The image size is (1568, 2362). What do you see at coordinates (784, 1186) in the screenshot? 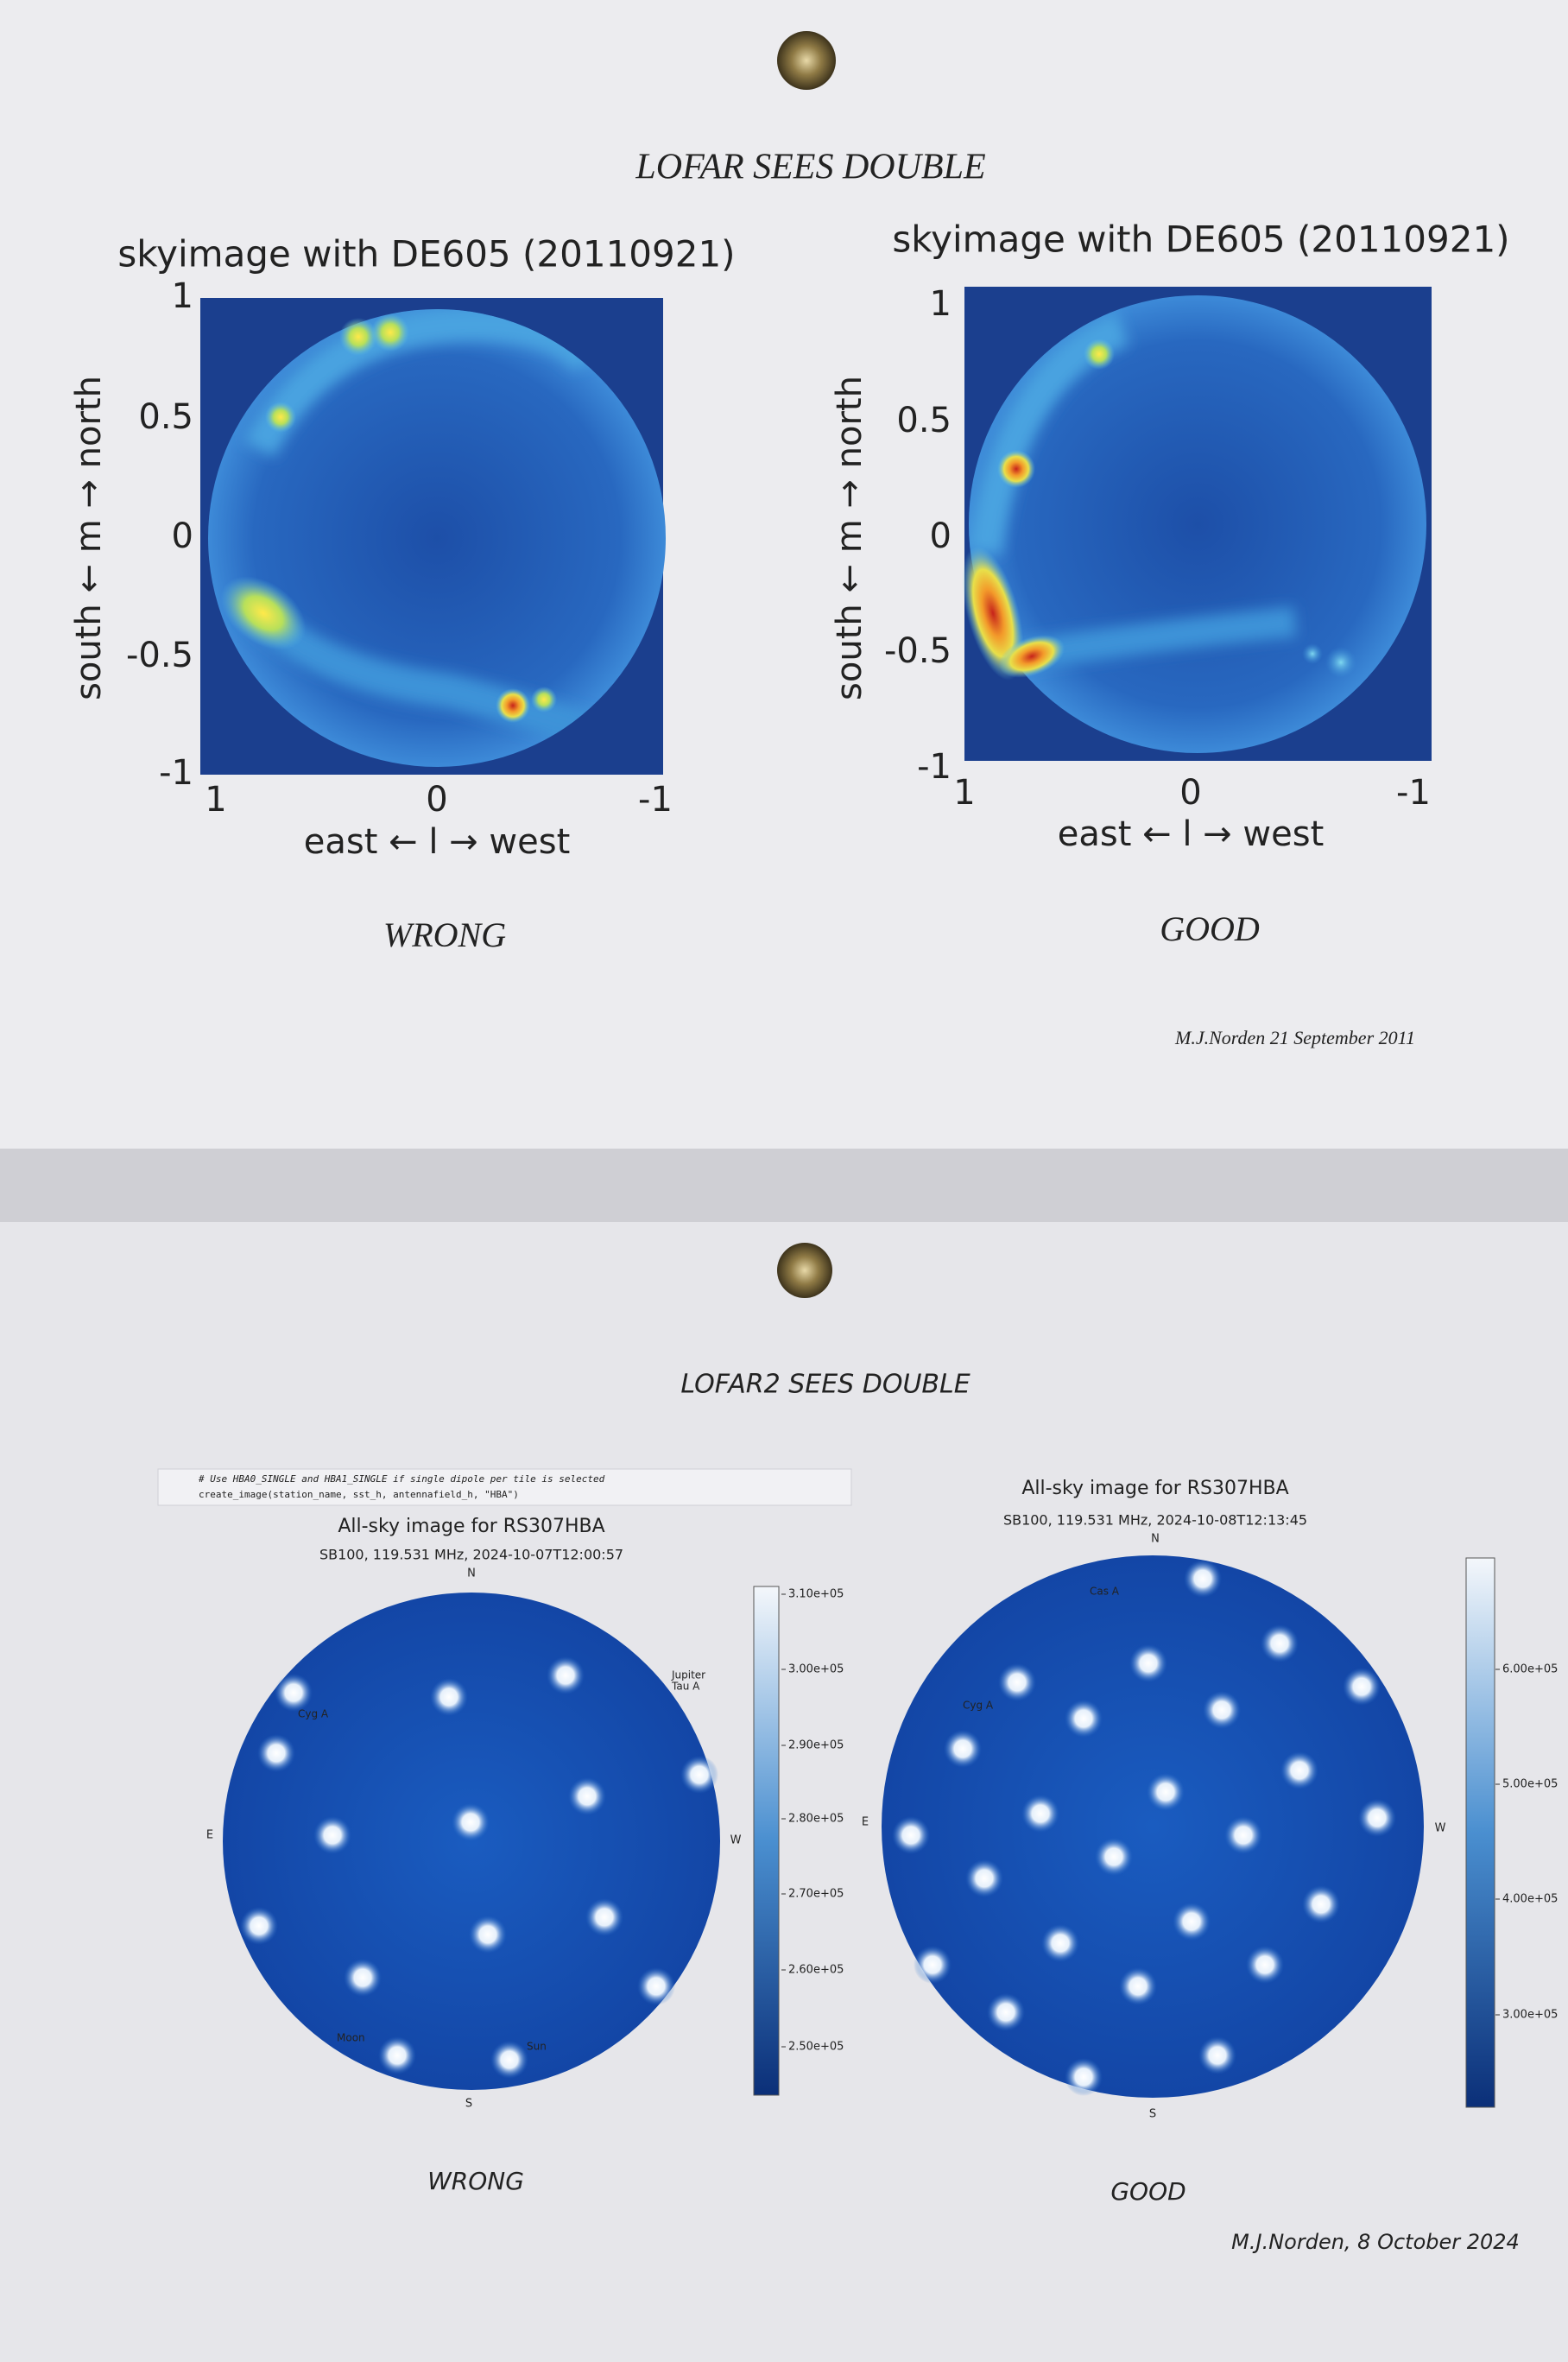
I see `sheet-gap` at bounding box center [784, 1186].